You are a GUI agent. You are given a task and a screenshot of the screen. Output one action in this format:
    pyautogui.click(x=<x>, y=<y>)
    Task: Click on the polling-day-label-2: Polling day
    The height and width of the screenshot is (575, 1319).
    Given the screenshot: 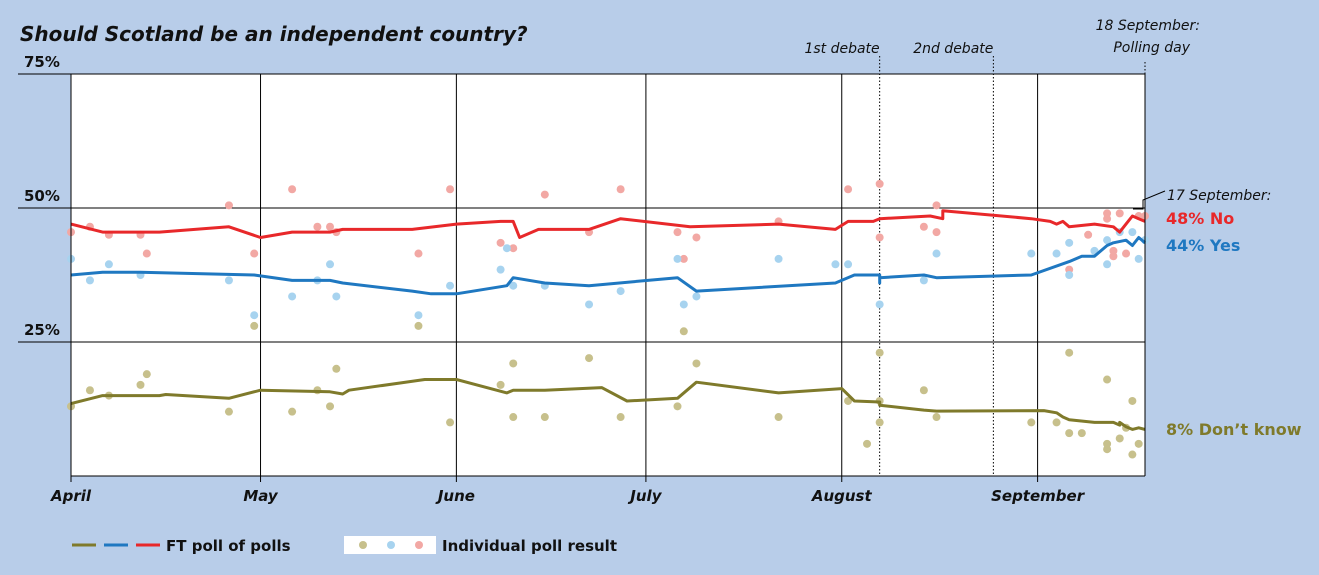 What is the action you would take?
    pyautogui.click(x=1151, y=48)
    